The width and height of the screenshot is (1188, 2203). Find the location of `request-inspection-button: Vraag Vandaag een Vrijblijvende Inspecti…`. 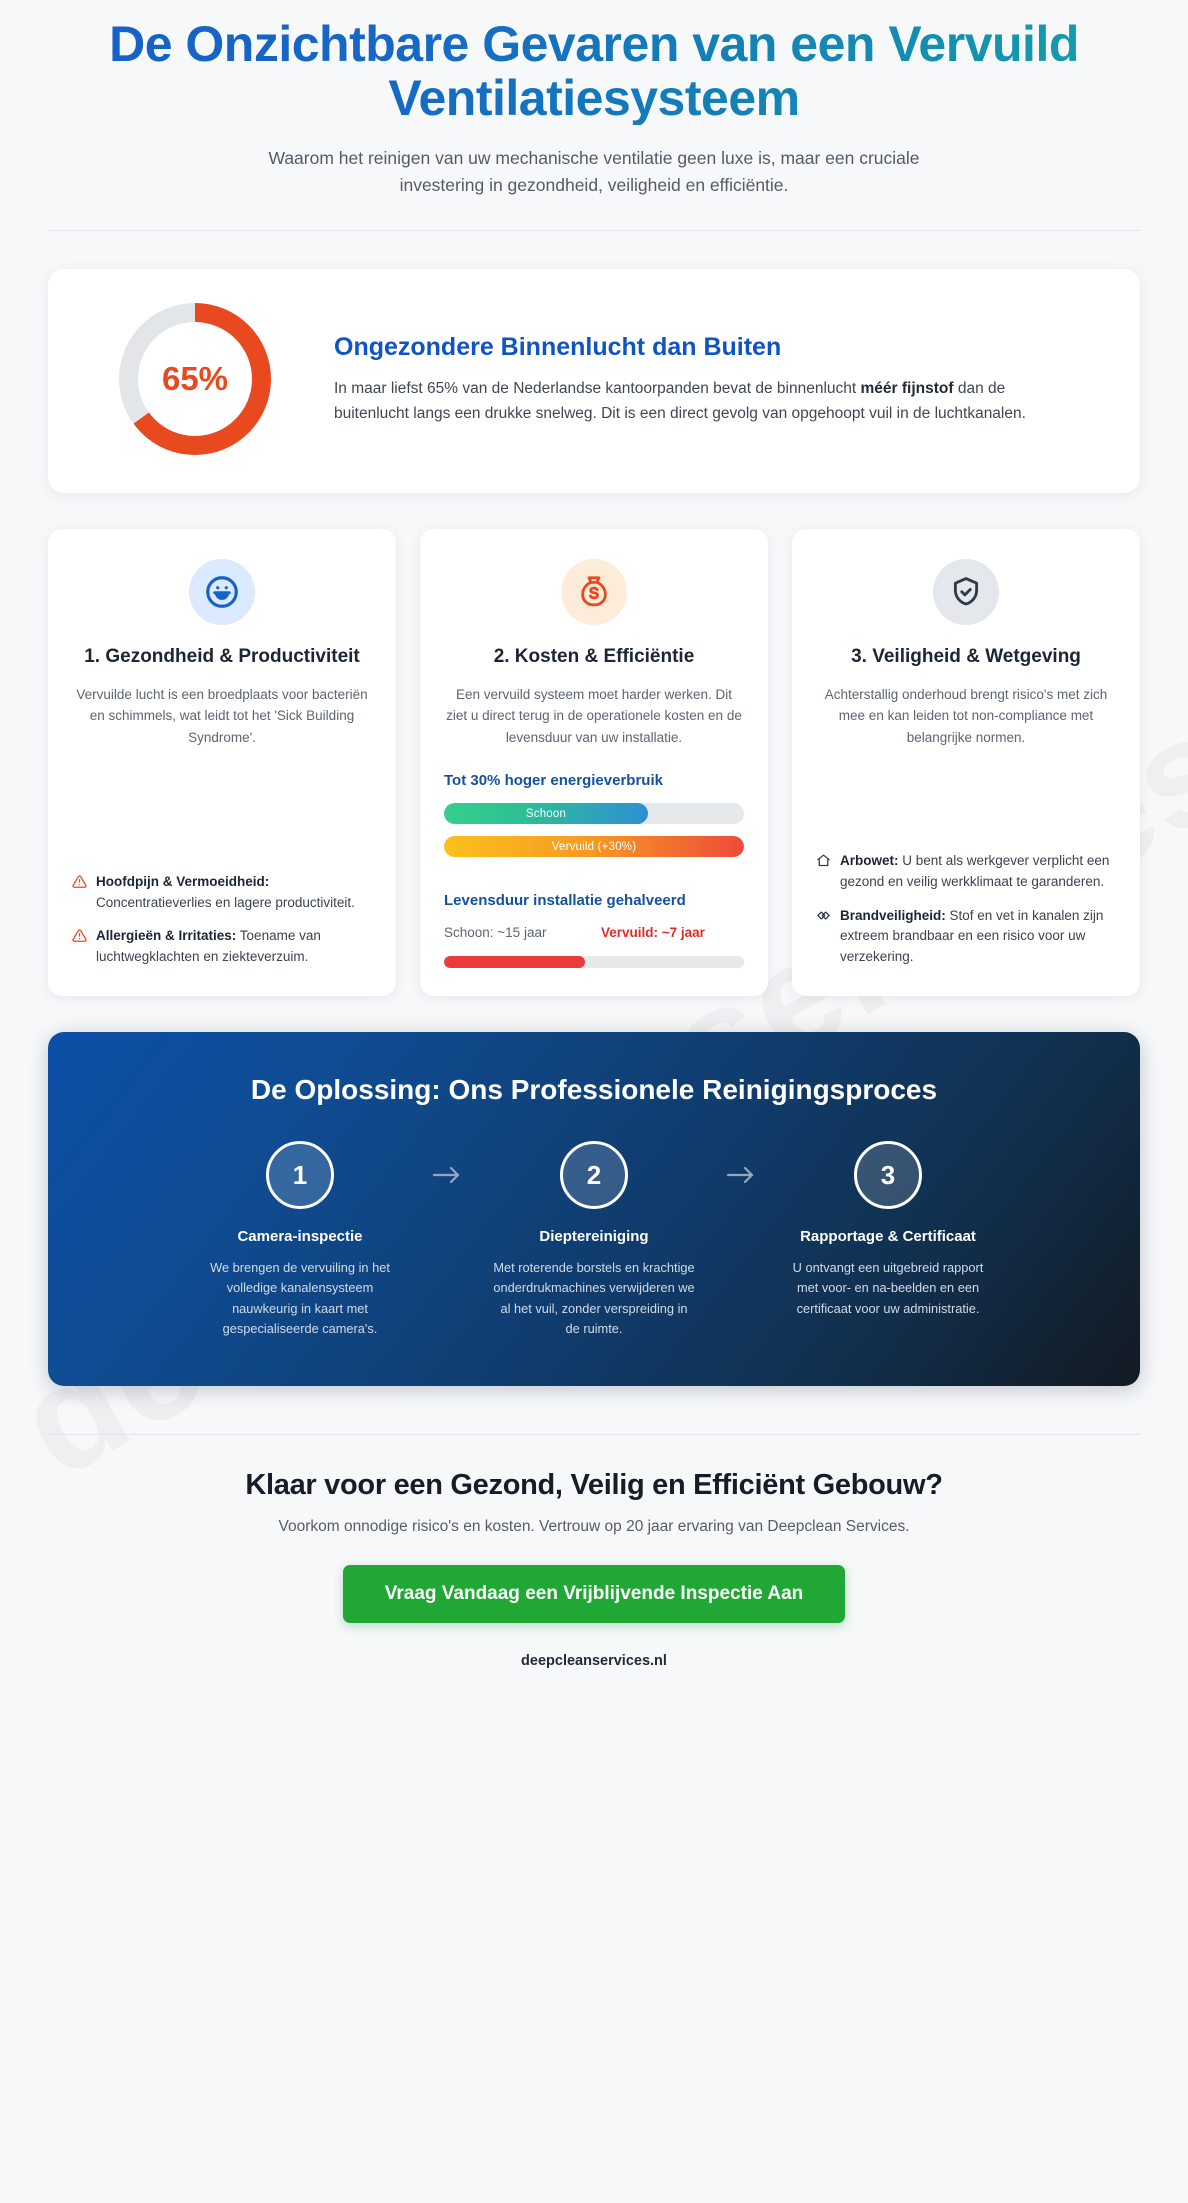

request-inspection-button: Vraag Vandaag een Vrijblijvende Inspecti… is located at coordinates (594, 1593).